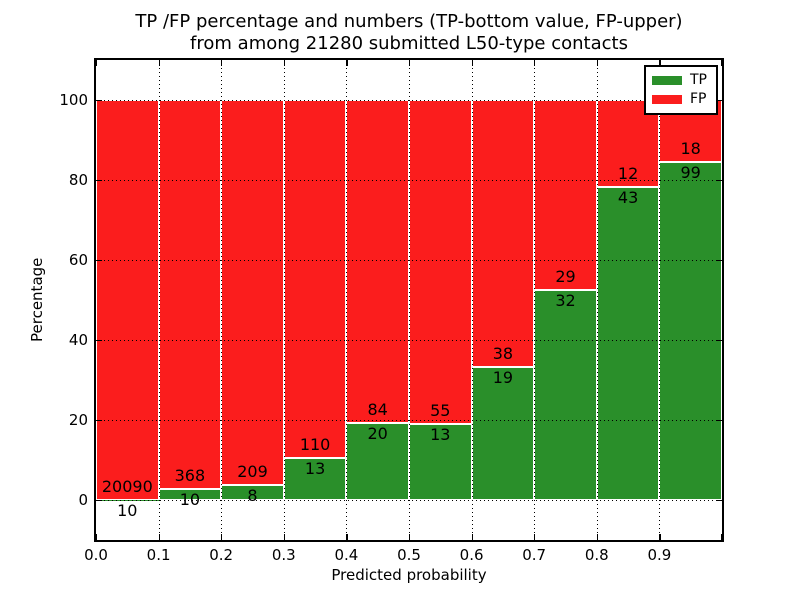  I want to click on y-tick-label: 100, so click(73, 100).